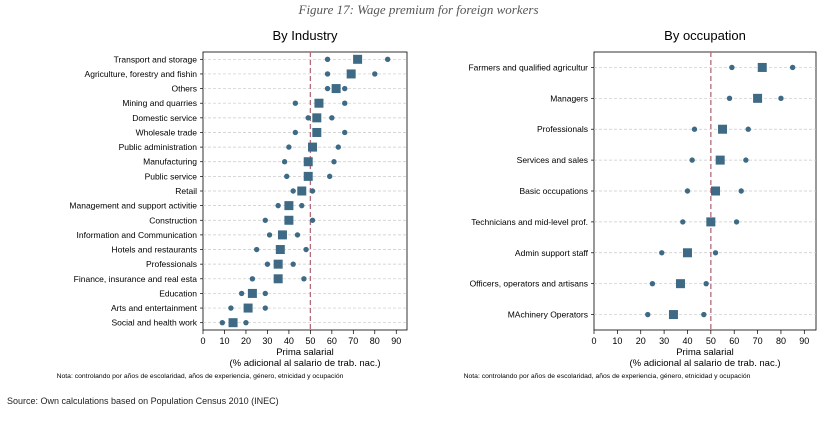 This screenshot has width=837, height=442. What do you see at coordinates (184, 89) in the screenshot?
I see `industry-category-label: Others` at bounding box center [184, 89].